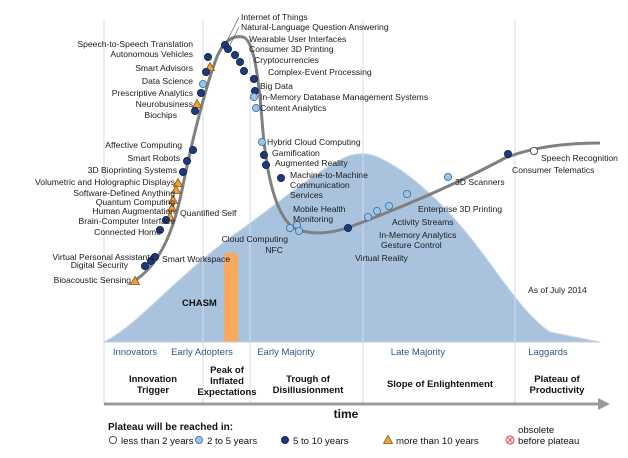  Describe the element at coordinates (243, 71) in the screenshot. I see `marker-cryptocurrencies` at that location.